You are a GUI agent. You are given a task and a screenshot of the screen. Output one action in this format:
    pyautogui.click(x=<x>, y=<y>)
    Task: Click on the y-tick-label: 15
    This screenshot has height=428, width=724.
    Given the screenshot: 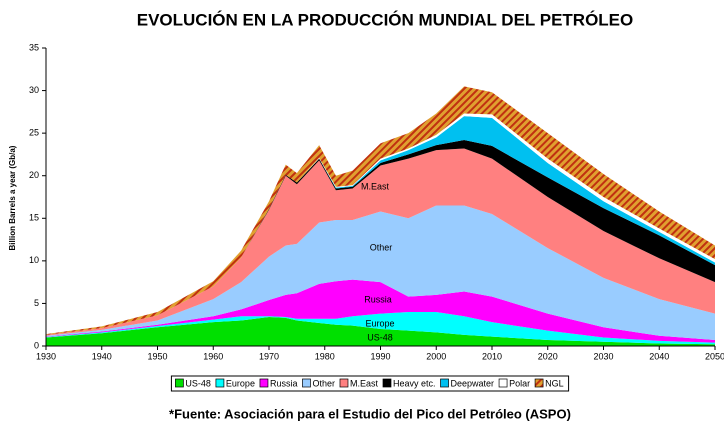 What is the action you would take?
    pyautogui.click(x=34, y=218)
    